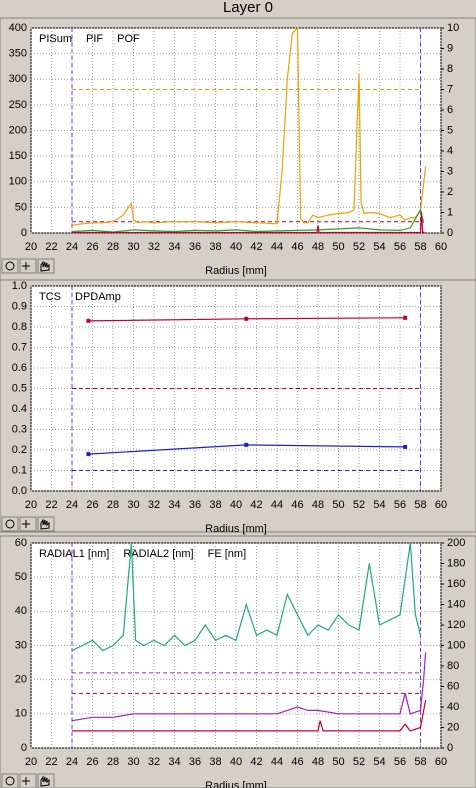 The width and height of the screenshot is (476, 788). What do you see at coordinates (18, 28) in the screenshot?
I see `y-tick-label: 400` at bounding box center [18, 28].